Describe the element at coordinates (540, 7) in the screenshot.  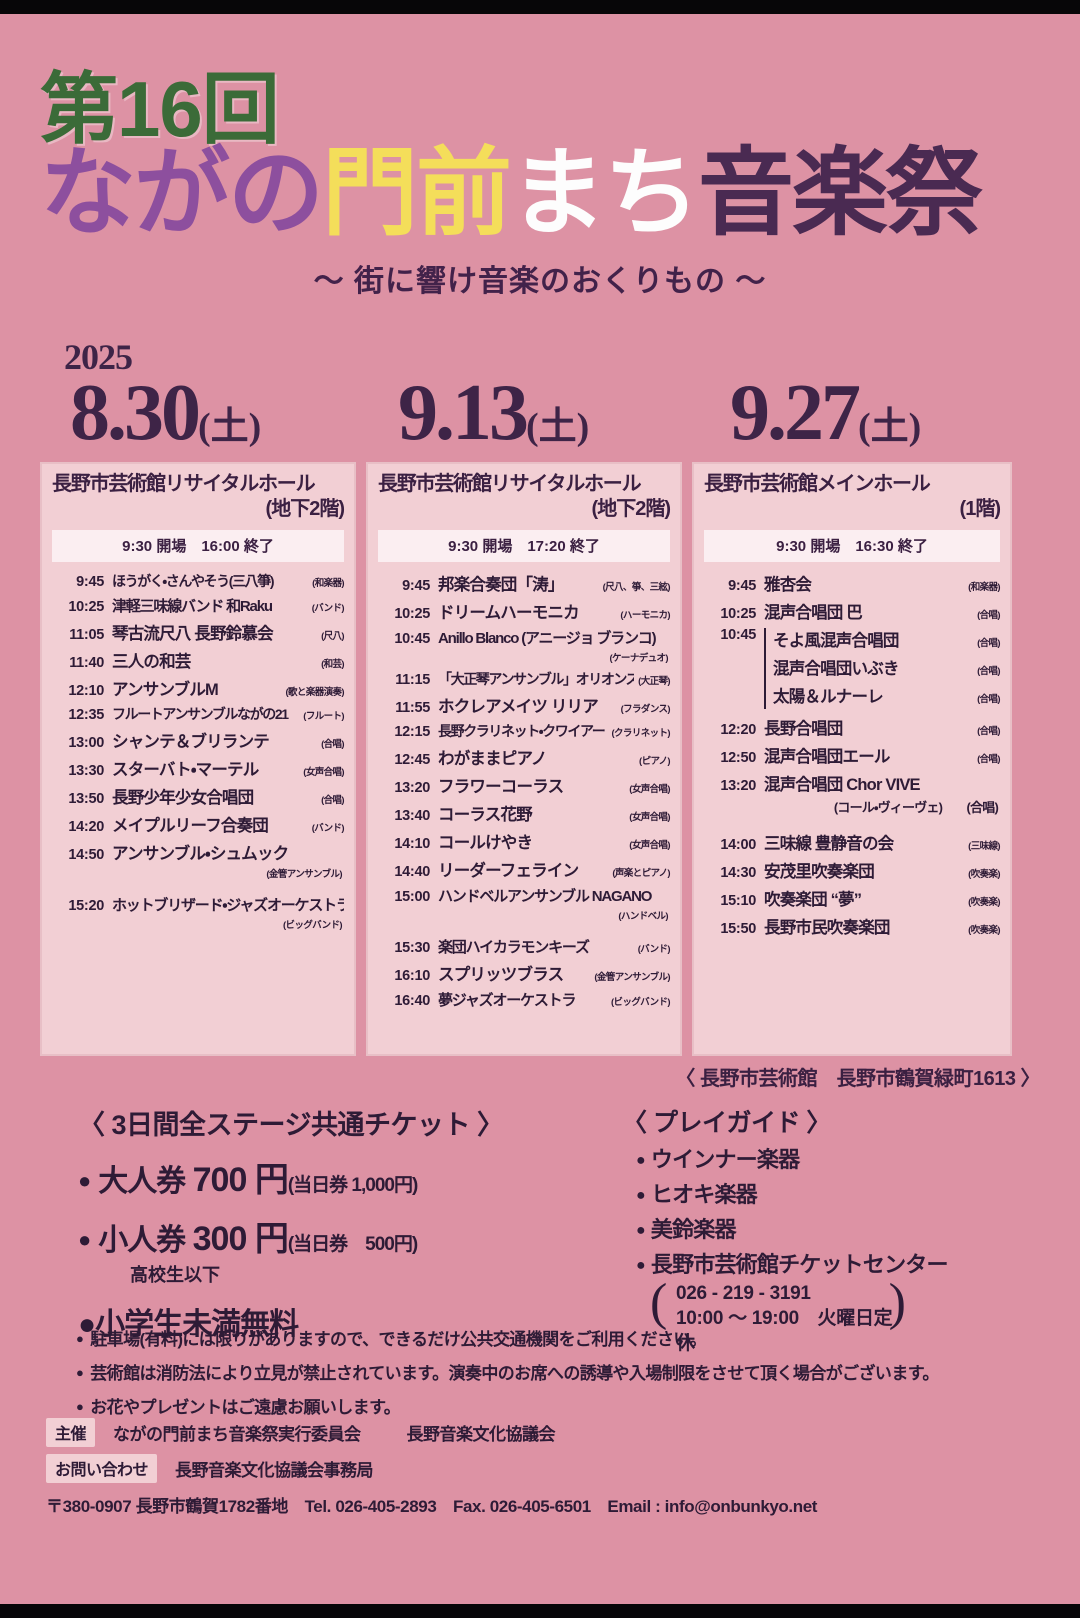
I see `top-letterbox-bar` at that location.